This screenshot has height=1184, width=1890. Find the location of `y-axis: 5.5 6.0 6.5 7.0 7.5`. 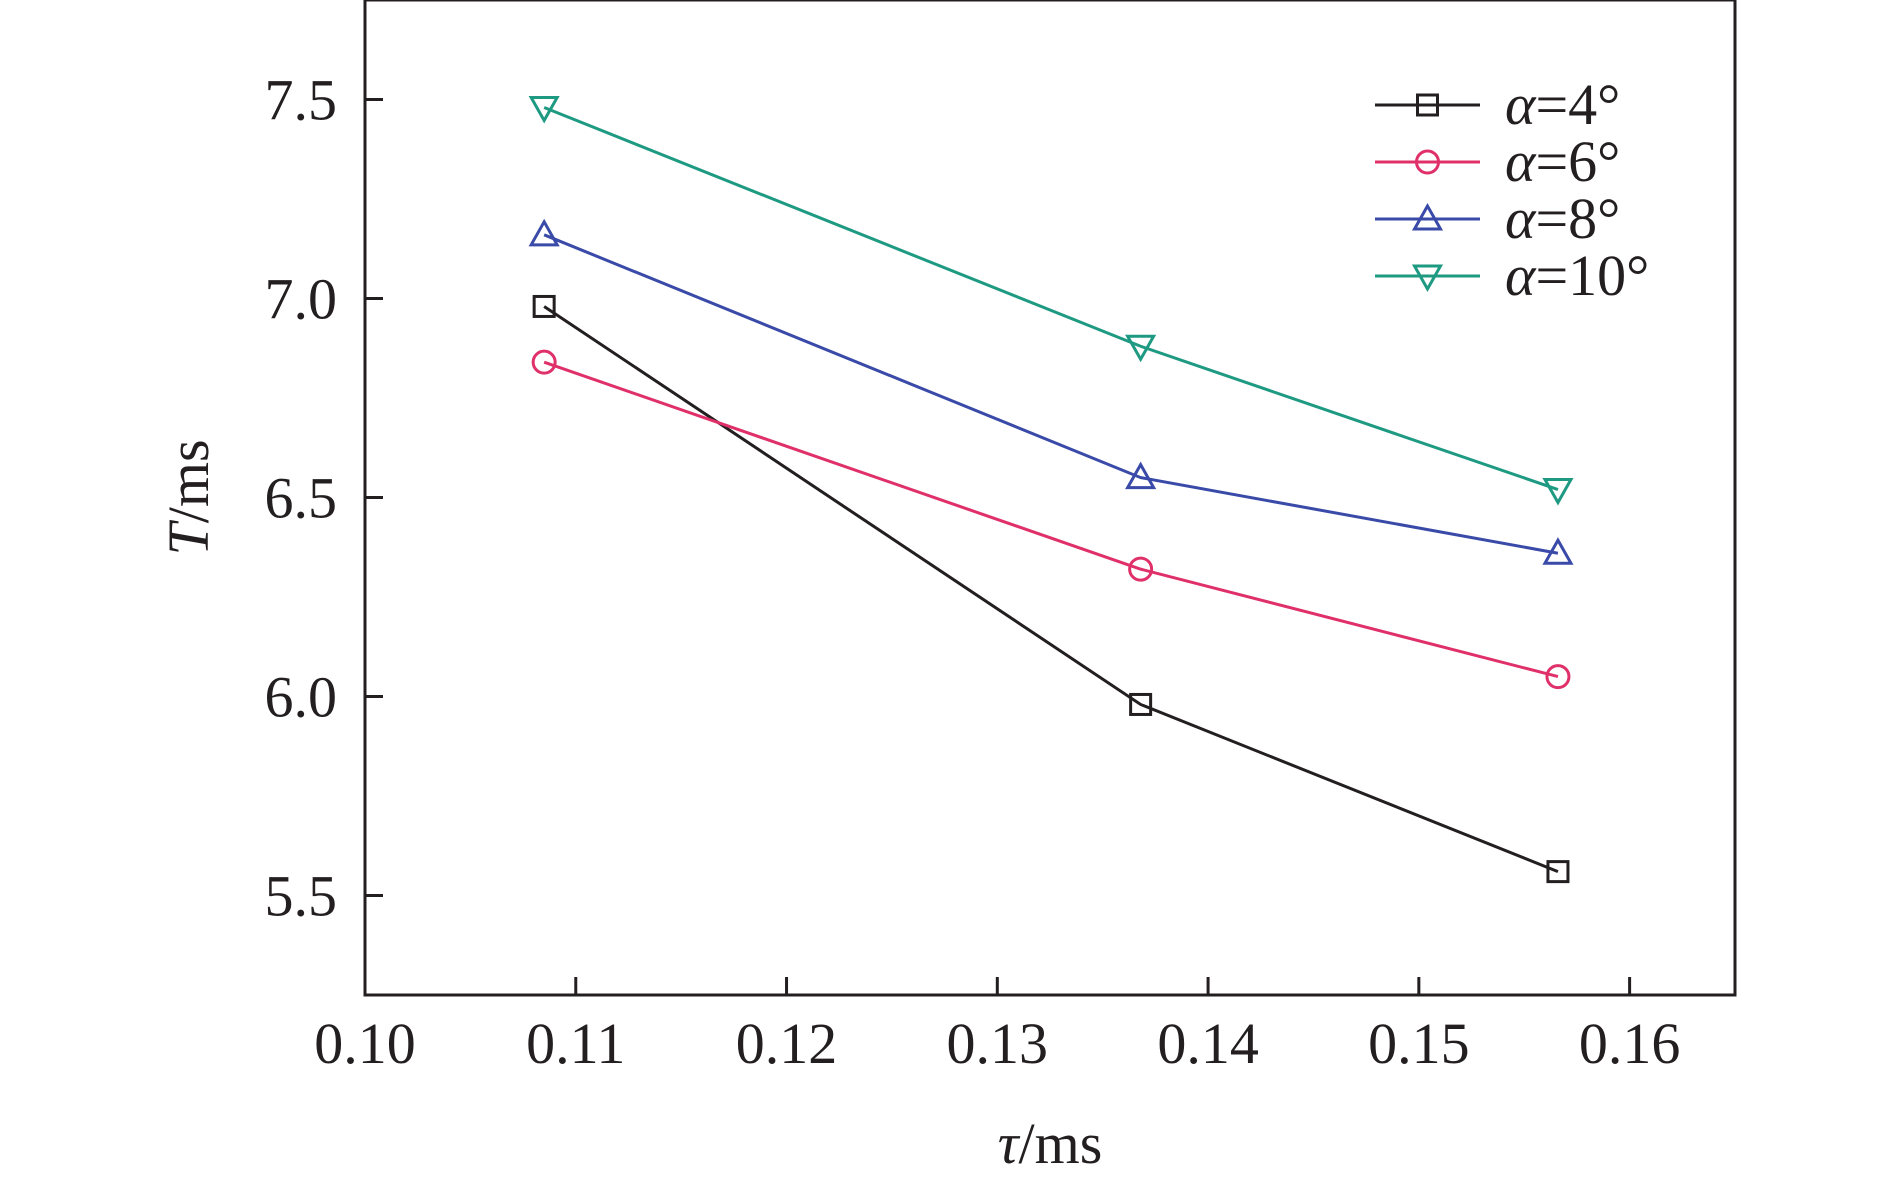

y-axis: 5.5 6.0 6.5 7.0 7.5 is located at coordinates (324, 498).